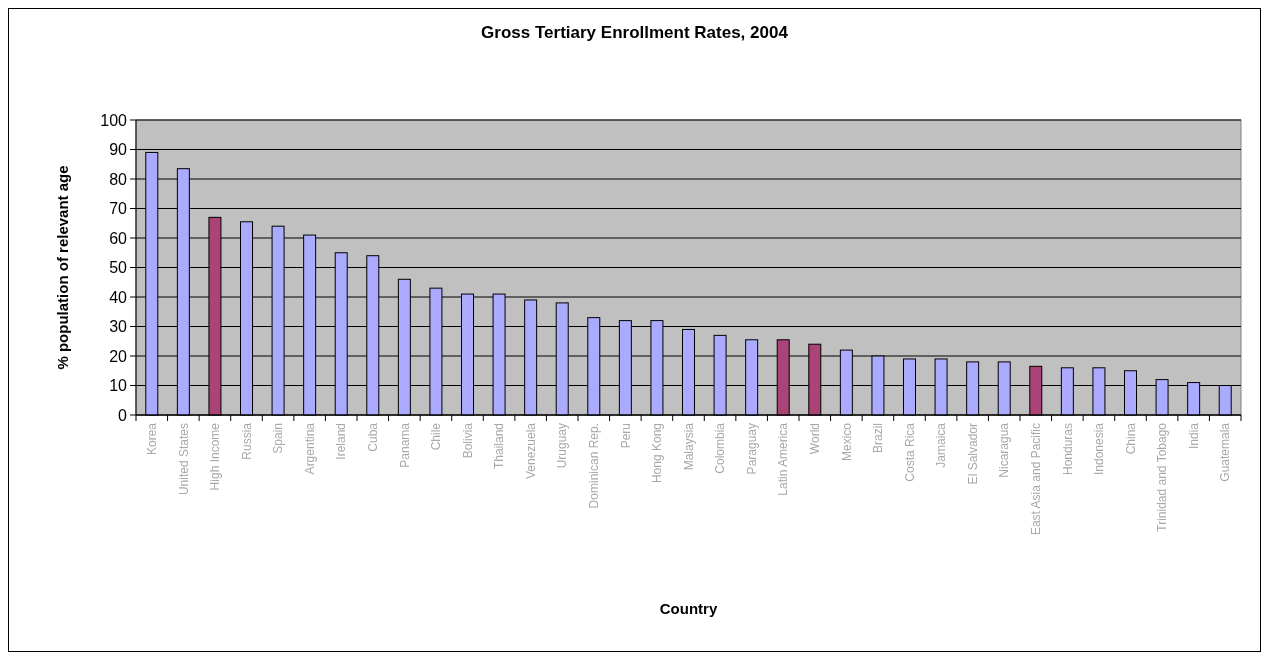 This screenshot has height=660, width=1269. I want to click on x-tick-label: Jamaica, so click(941, 445).